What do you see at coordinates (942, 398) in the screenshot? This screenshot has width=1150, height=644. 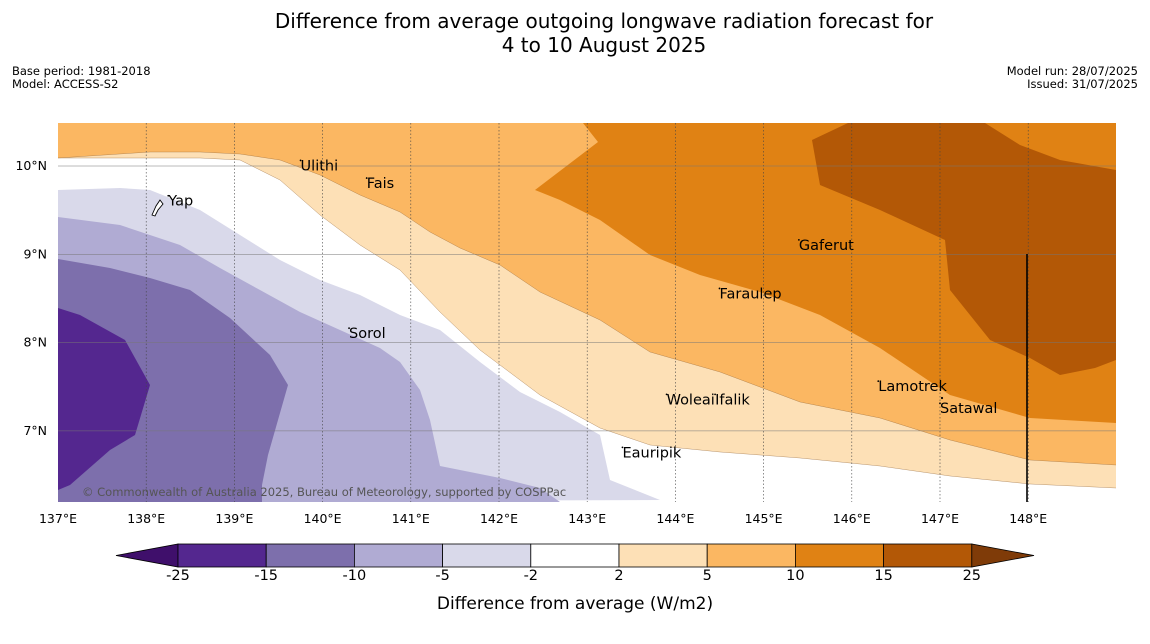 I see `islet-marker` at bounding box center [942, 398].